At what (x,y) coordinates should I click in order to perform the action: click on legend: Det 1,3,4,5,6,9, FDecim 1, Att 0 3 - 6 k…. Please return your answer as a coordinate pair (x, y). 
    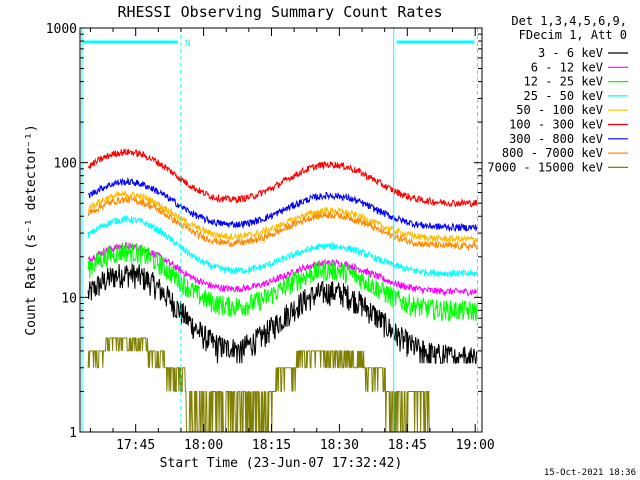
    Looking at the image, I should click on (557, 94).